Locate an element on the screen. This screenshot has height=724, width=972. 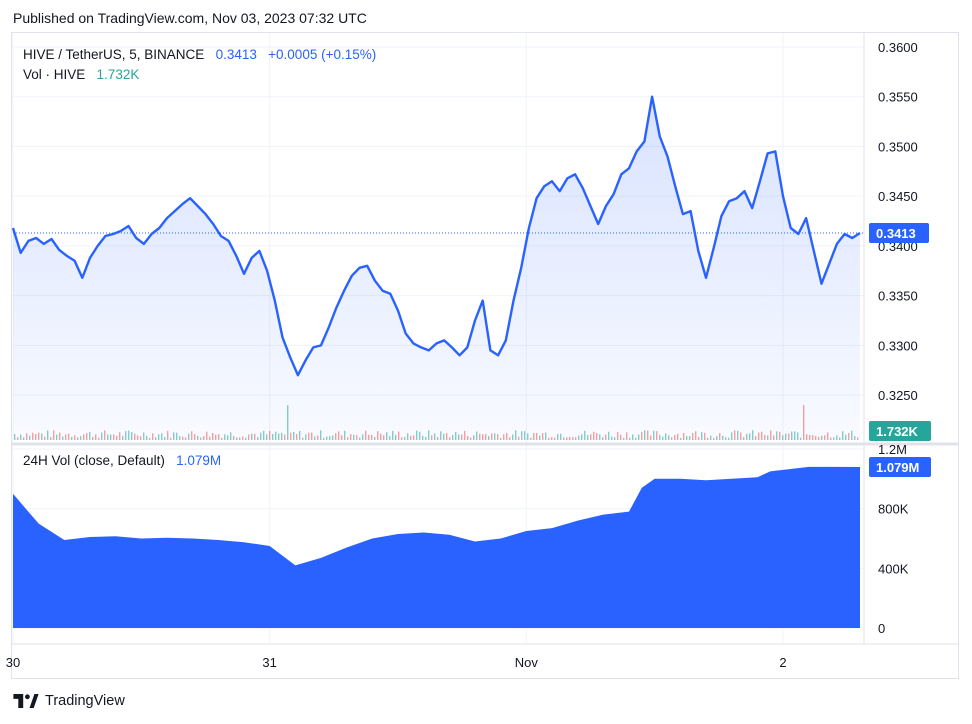
footer-brand: TradingView is located at coordinates (69, 701).